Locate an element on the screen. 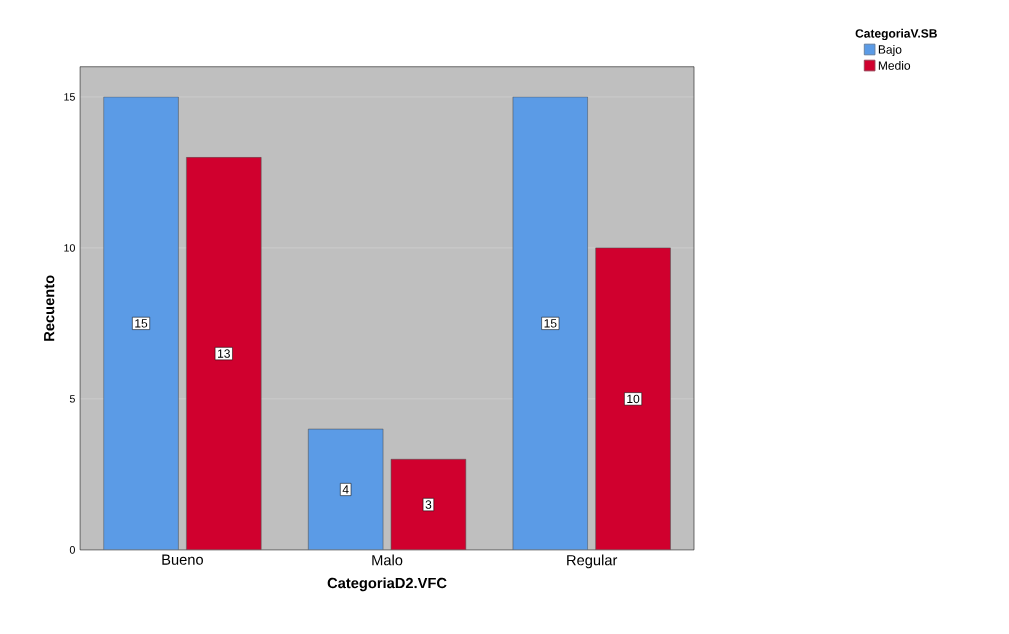 This screenshot has width=1009, height=634. x-tick-label: Malo is located at coordinates (387, 560).